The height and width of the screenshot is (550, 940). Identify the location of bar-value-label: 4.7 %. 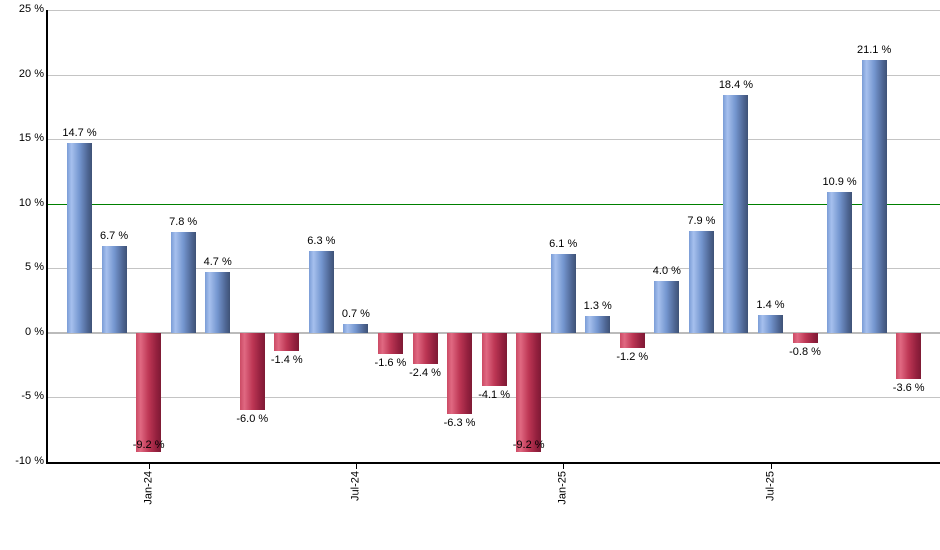
(217, 262).